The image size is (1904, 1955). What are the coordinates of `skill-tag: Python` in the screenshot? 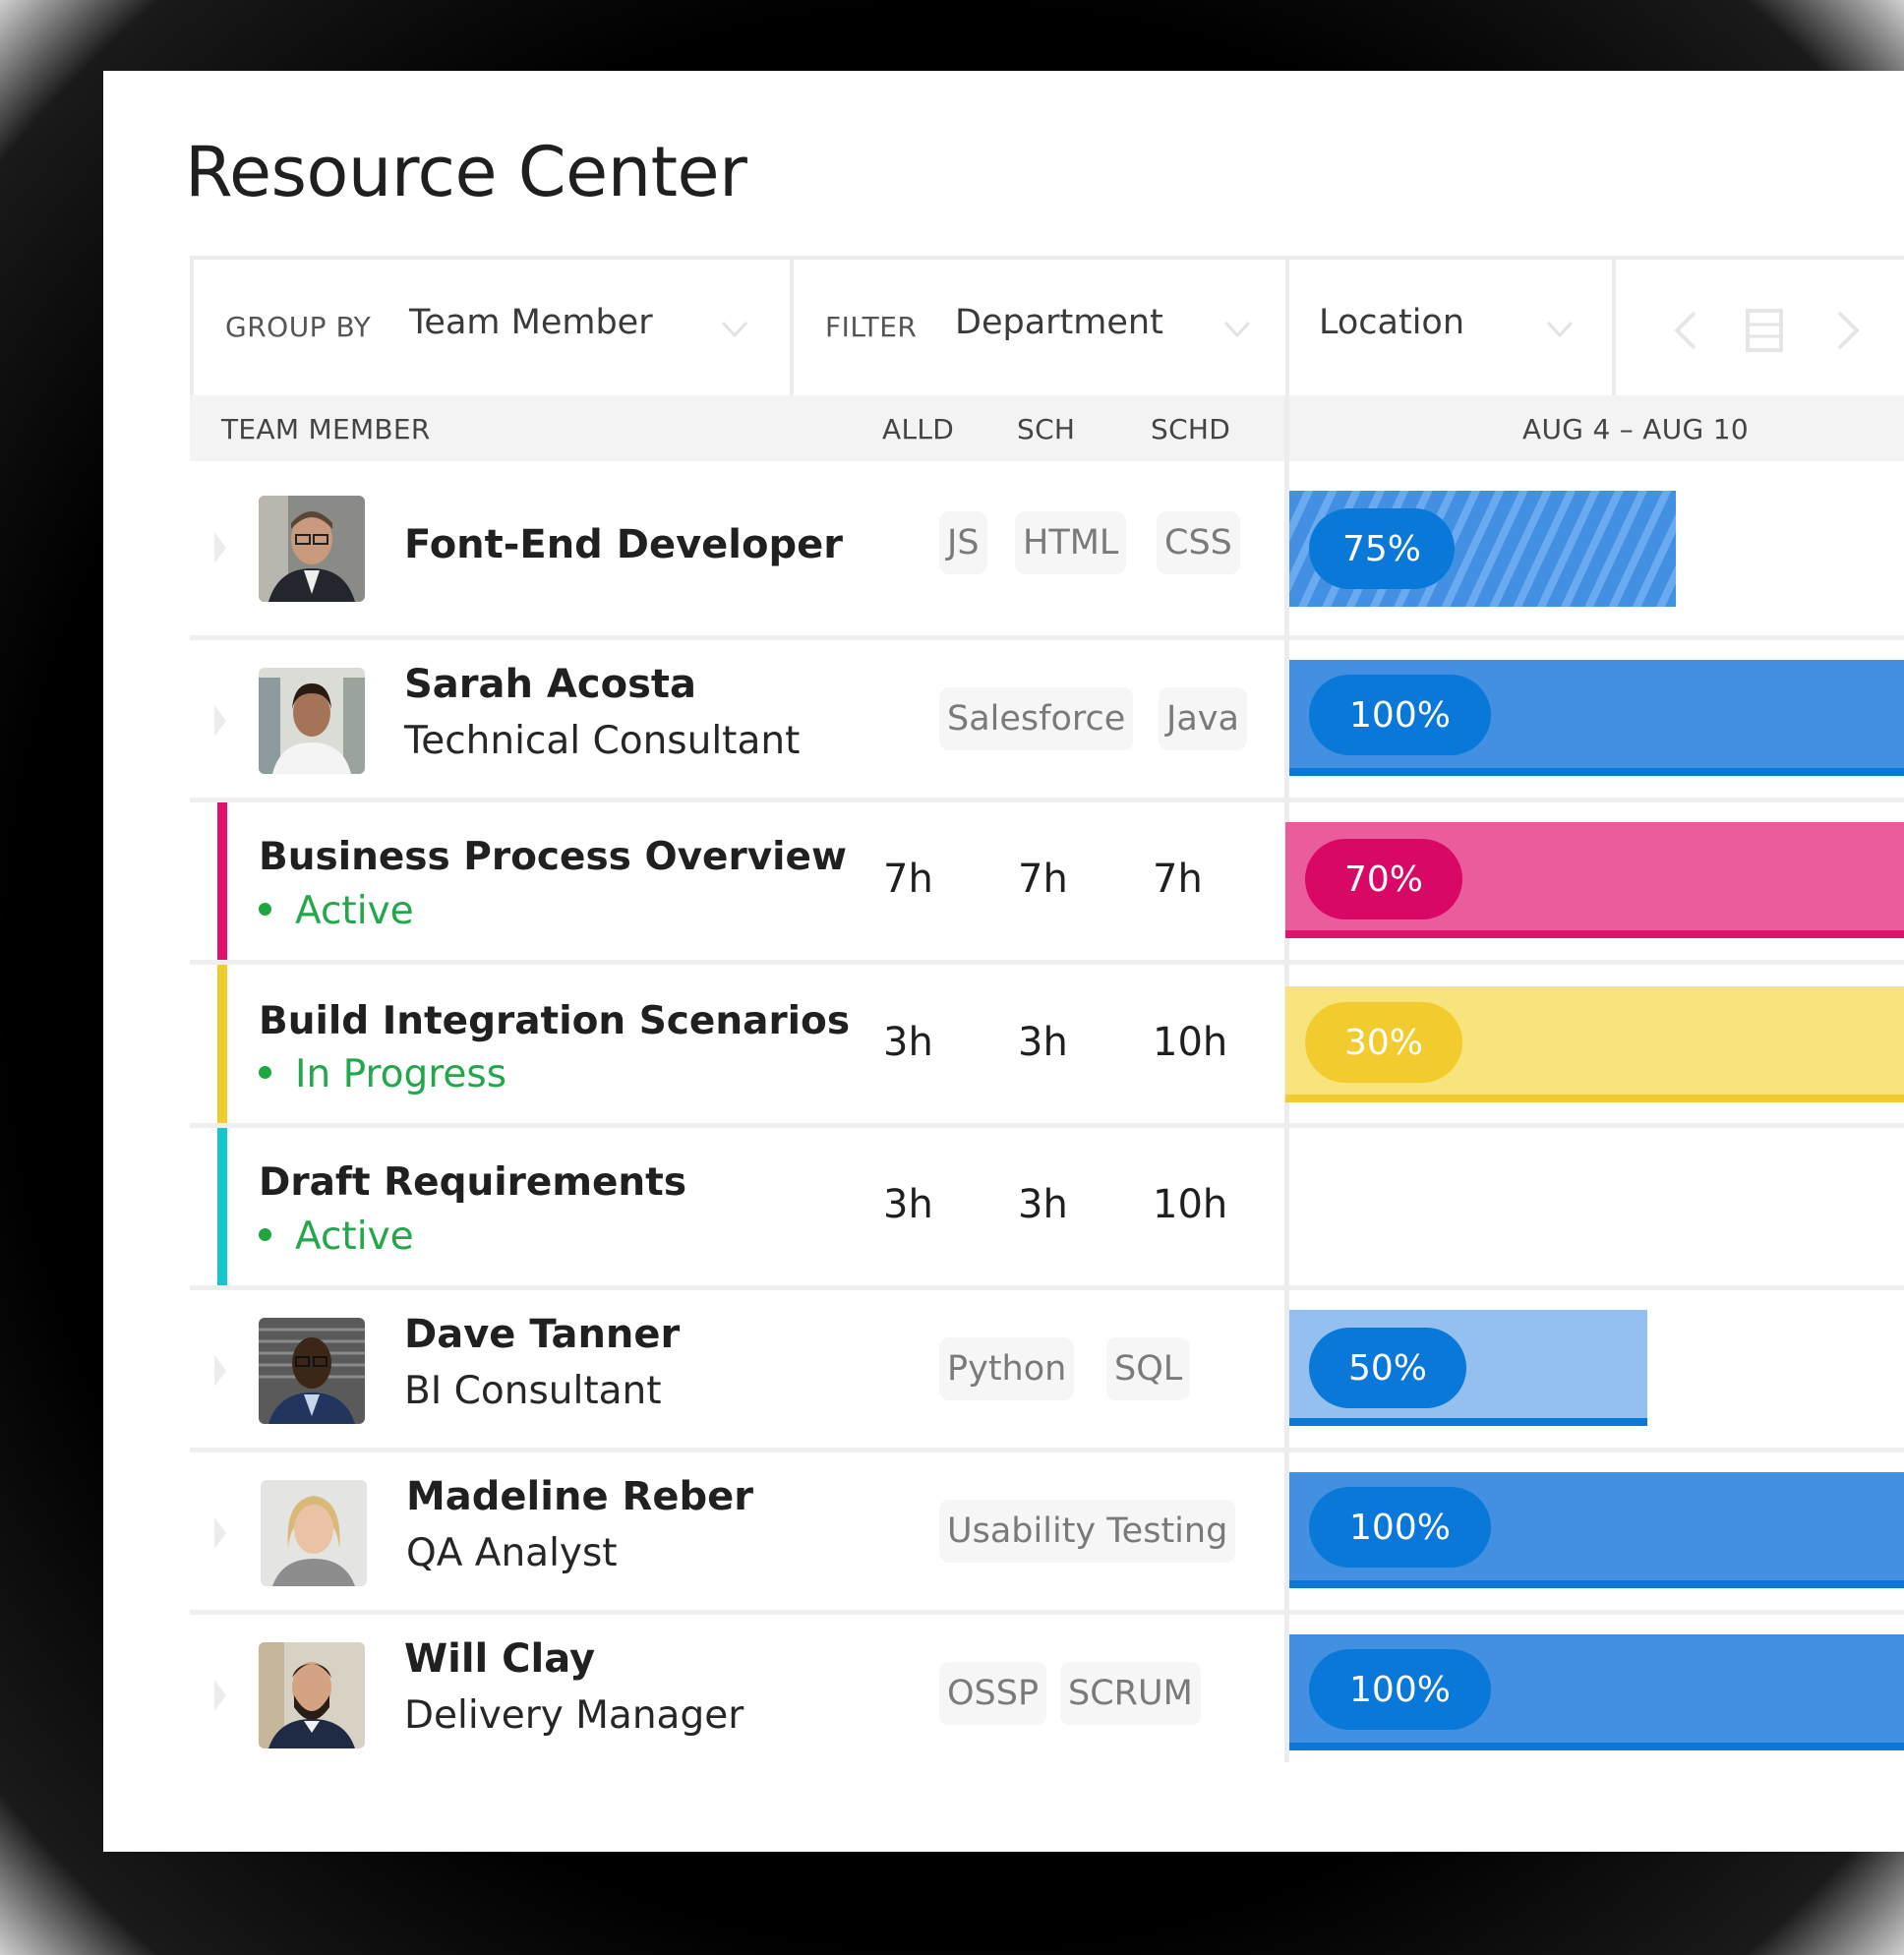 It's located at (1007, 1368).